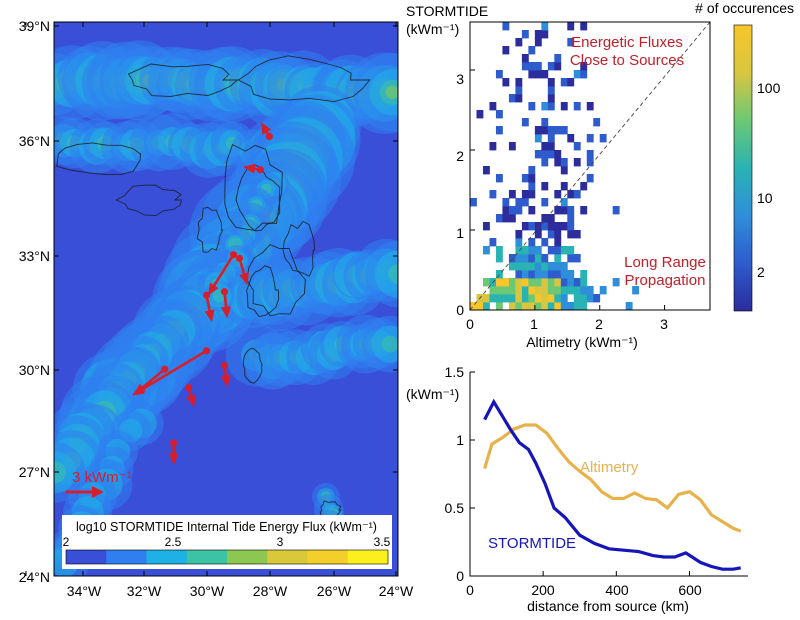  I want to click on lon-label-28: 28°W, so click(270, 591).